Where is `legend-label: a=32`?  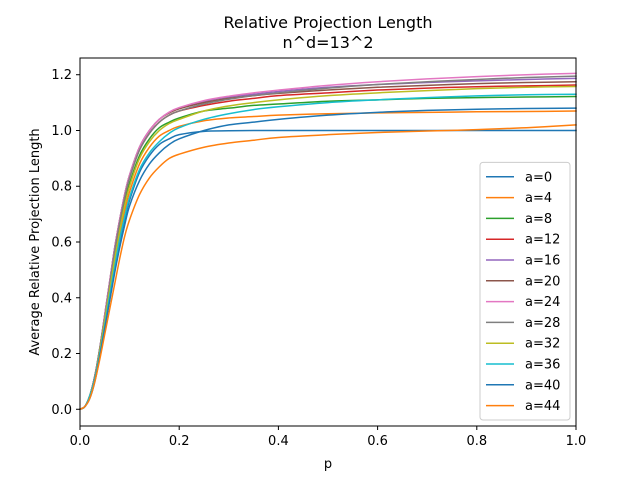
legend-label: a=32 is located at coordinates (542, 344).